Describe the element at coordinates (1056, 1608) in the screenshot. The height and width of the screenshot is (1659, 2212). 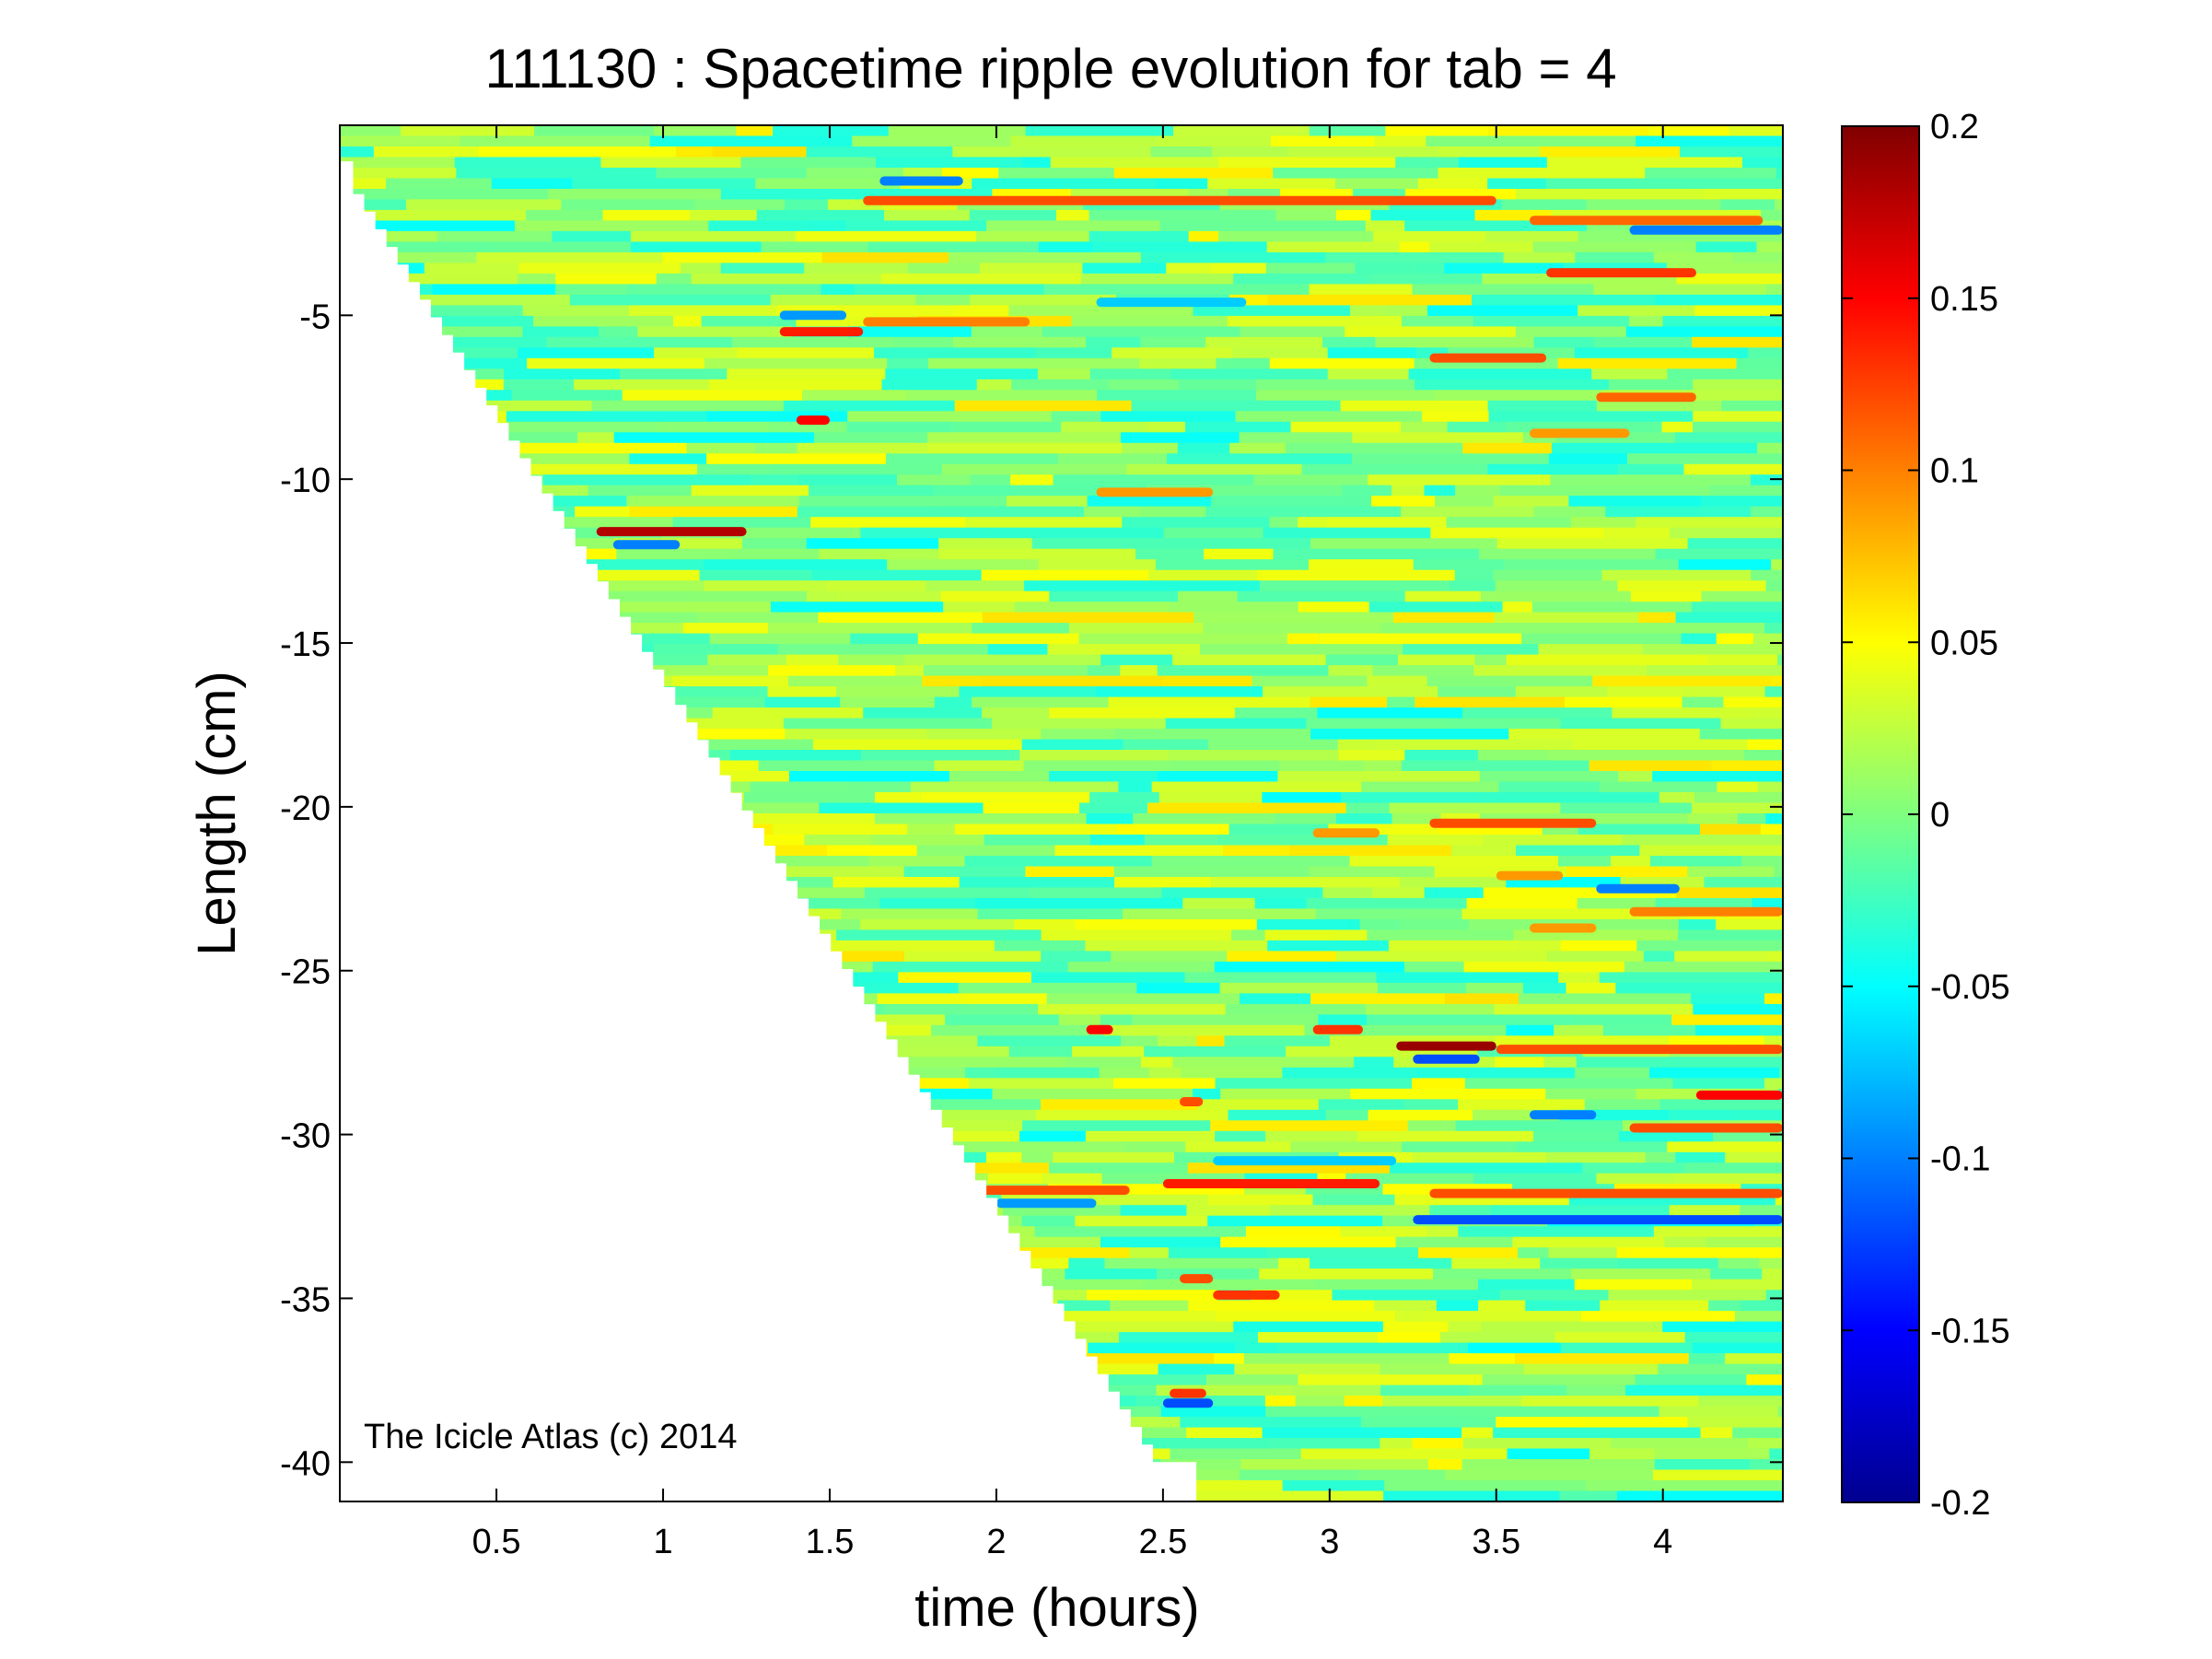
I see `x-axis-label: time (hours)` at that location.